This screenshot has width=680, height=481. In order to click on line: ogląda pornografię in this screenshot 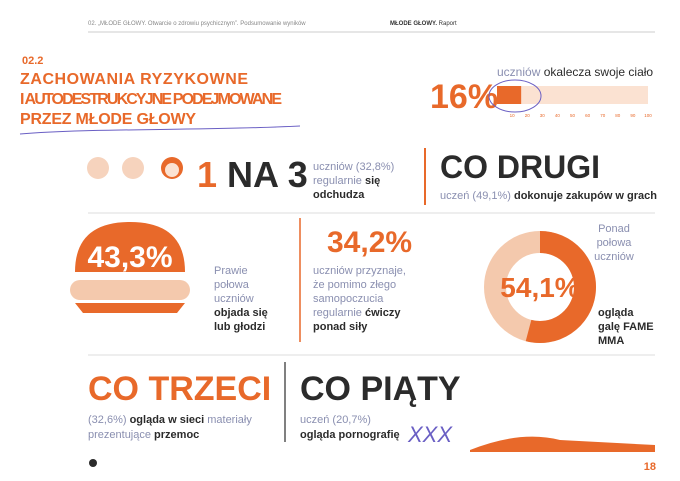, I will do `click(350, 435)`.